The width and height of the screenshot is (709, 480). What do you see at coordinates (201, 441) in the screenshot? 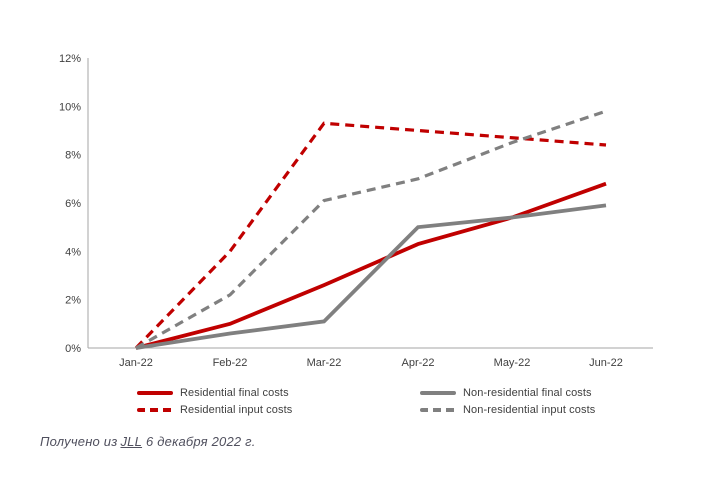
I see `caption-suffix: 6 декабря 2022 г.` at bounding box center [201, 441].